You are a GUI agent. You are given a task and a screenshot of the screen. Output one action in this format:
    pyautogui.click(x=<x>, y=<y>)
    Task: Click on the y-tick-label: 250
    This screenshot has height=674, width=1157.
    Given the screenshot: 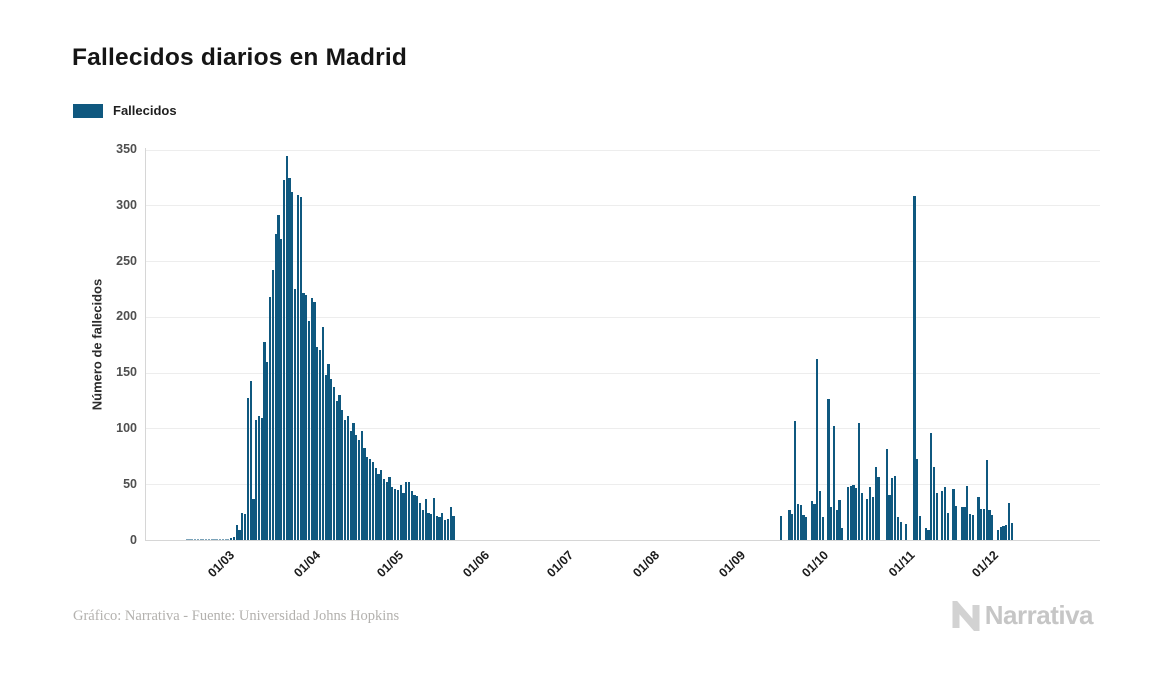 What is the action you would take?
    pyautogui.click(x=126, y=260)
    